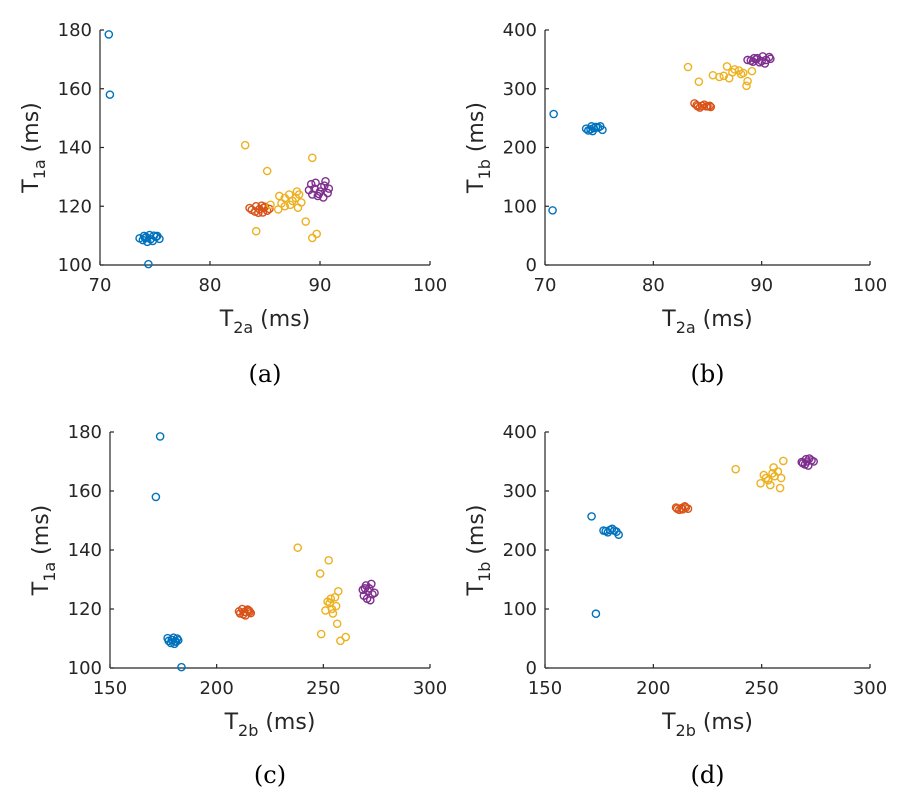  I want to click on x-tick-label: 300, so click(870, 688).